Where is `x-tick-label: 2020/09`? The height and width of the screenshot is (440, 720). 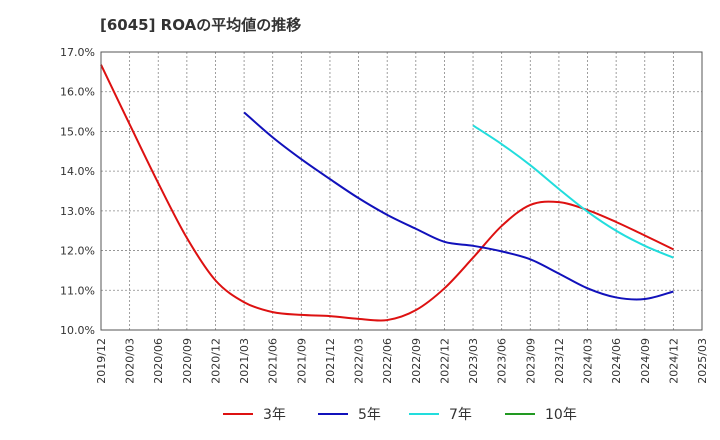
x-tick-label: 2020/09 is located at coordinates (187, 361).